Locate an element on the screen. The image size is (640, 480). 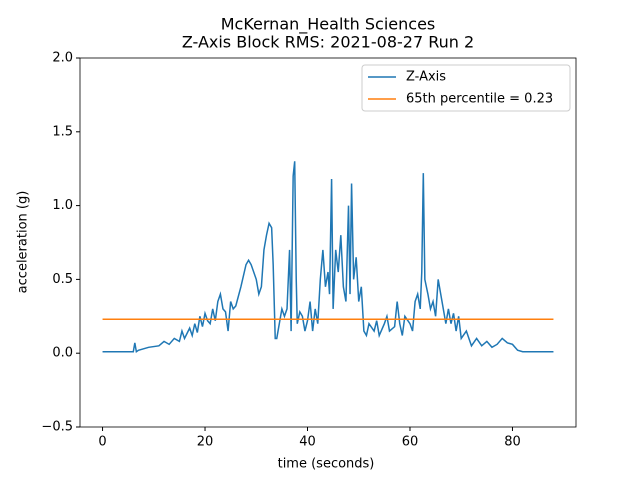
x-tick-label: 60 is located at coordinates (410, 442).